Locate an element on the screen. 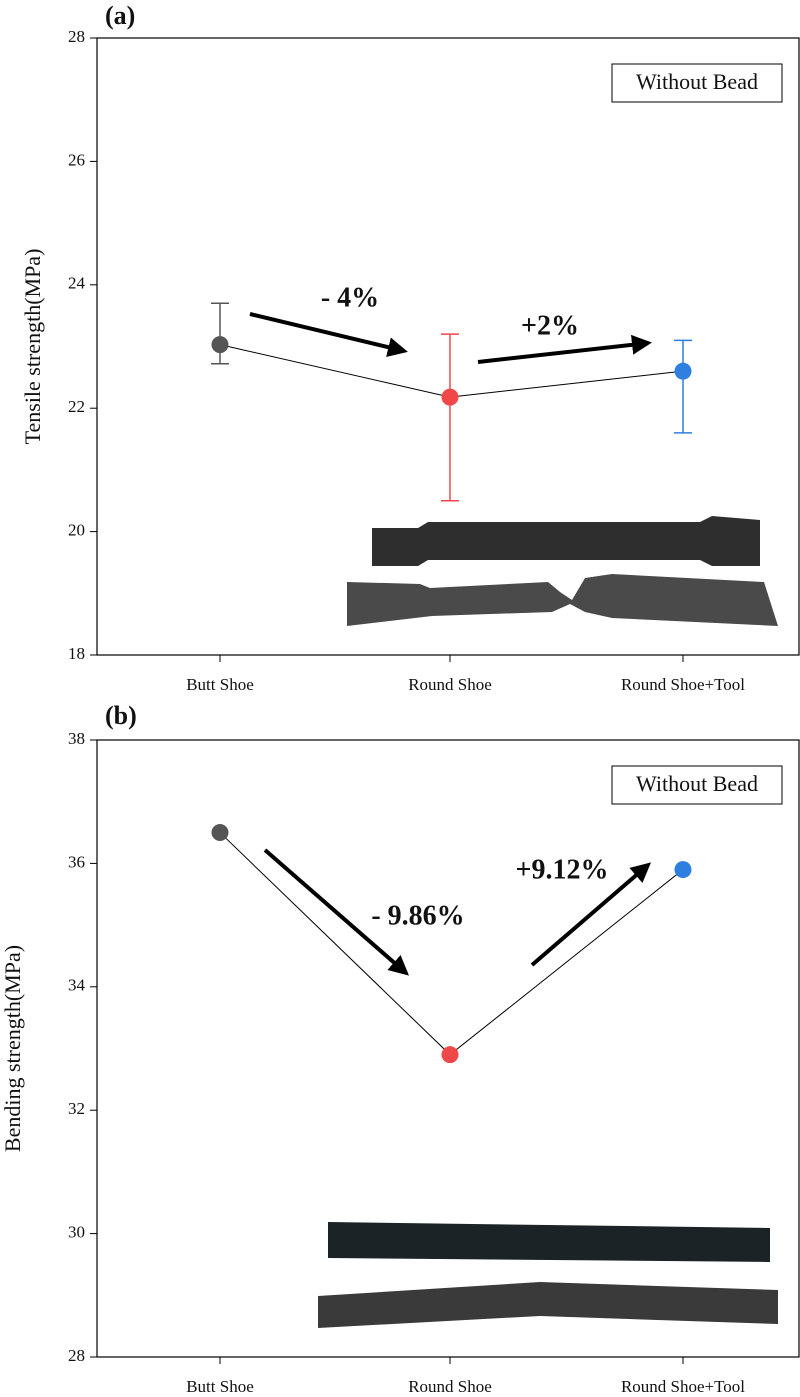 This screenshot has width=800, height=1397. annotation: +2% is located at coordinates (550, 325).